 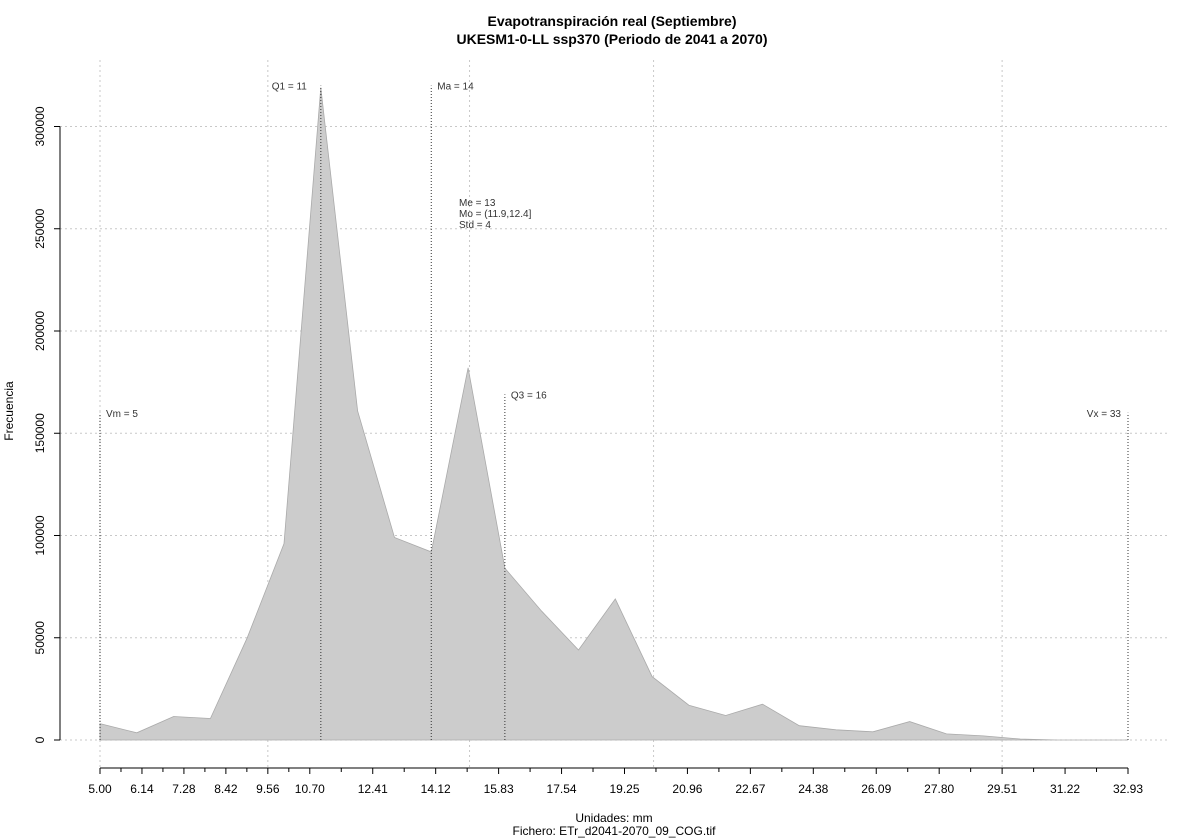 I want to click on x-tick-label: 29.51, so click(x=1002, y=789).